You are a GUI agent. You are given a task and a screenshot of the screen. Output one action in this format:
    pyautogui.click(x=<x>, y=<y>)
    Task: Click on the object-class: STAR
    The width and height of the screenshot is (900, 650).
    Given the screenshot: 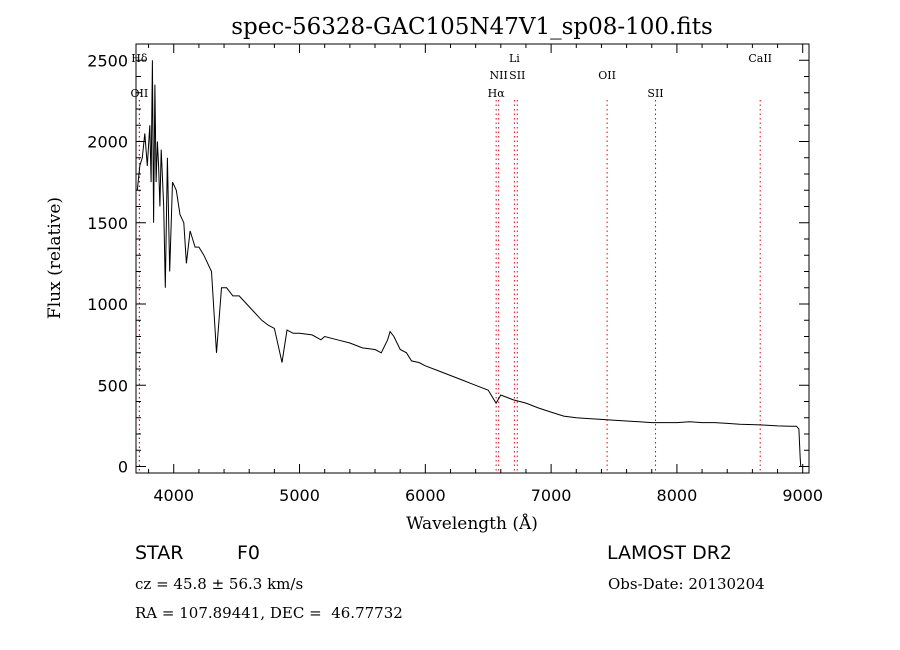 What is the action you would take?
    pyautogui.click(x=159, y=553)
    